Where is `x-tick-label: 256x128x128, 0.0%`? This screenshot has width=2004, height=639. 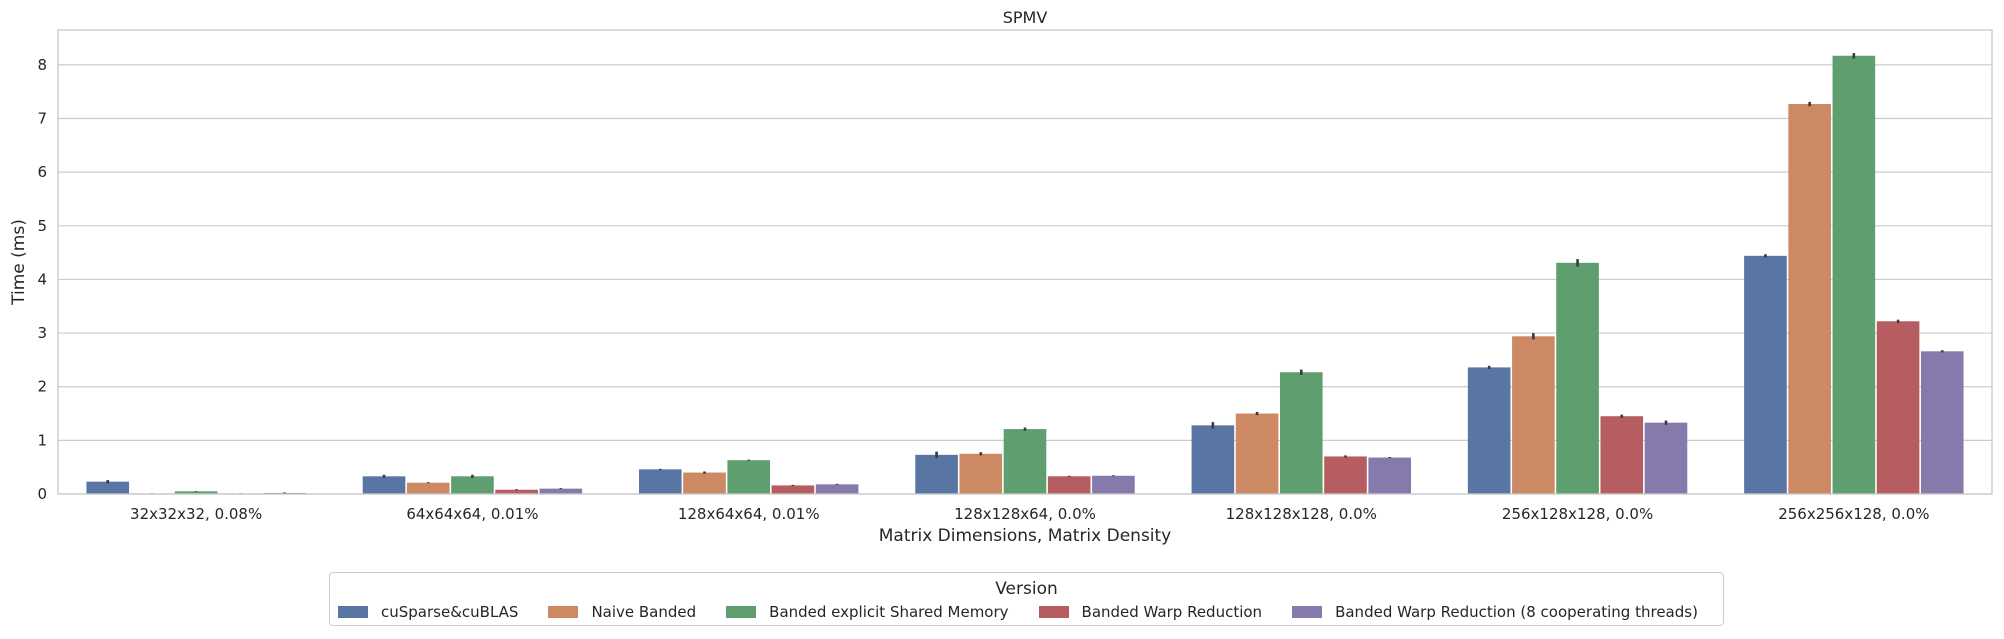
x-tick-label: 256x128x128, 0.0% is located at coordinates (1577, 514).